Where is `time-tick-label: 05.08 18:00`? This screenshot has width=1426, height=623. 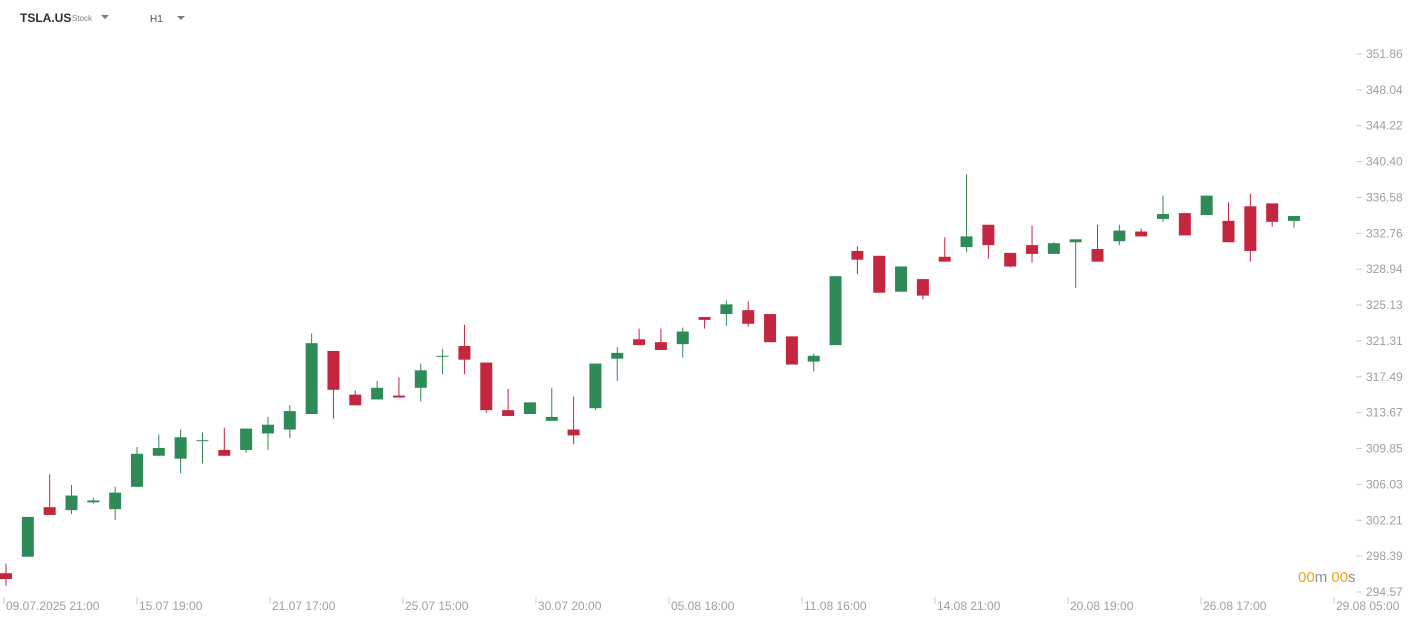 time-tick-label: 05.08 18:00 is located at coordinates (703, 606).